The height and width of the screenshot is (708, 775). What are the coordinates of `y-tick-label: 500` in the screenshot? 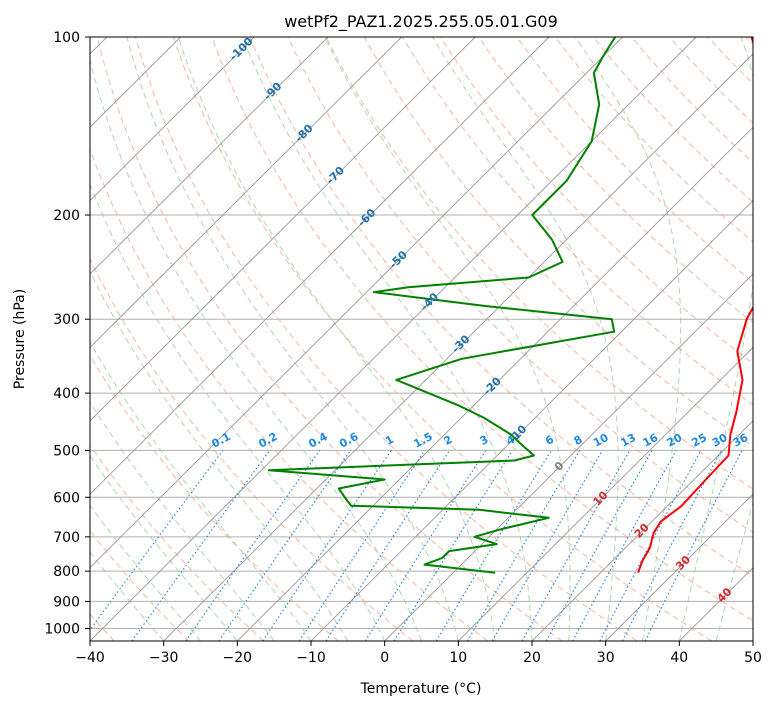 It's located at (66, 451).